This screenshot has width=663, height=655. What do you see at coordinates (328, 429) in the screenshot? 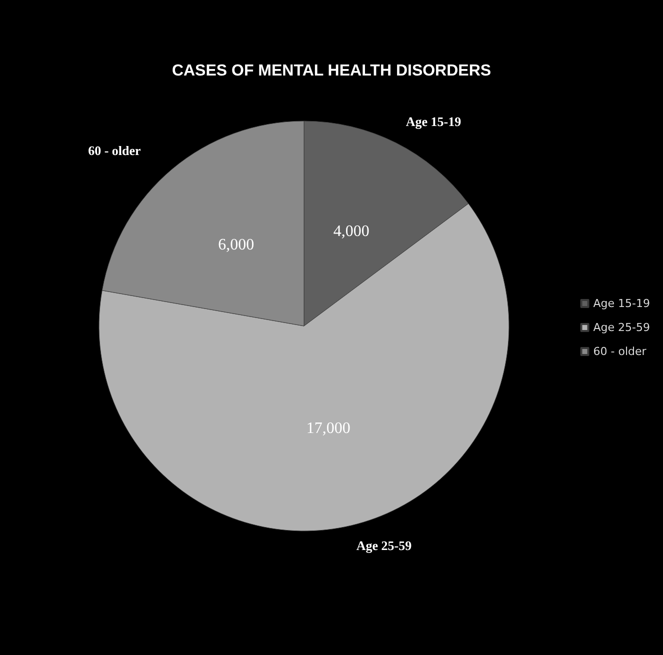
I see `data-label: 17,000` at bounding box center [328, 429].